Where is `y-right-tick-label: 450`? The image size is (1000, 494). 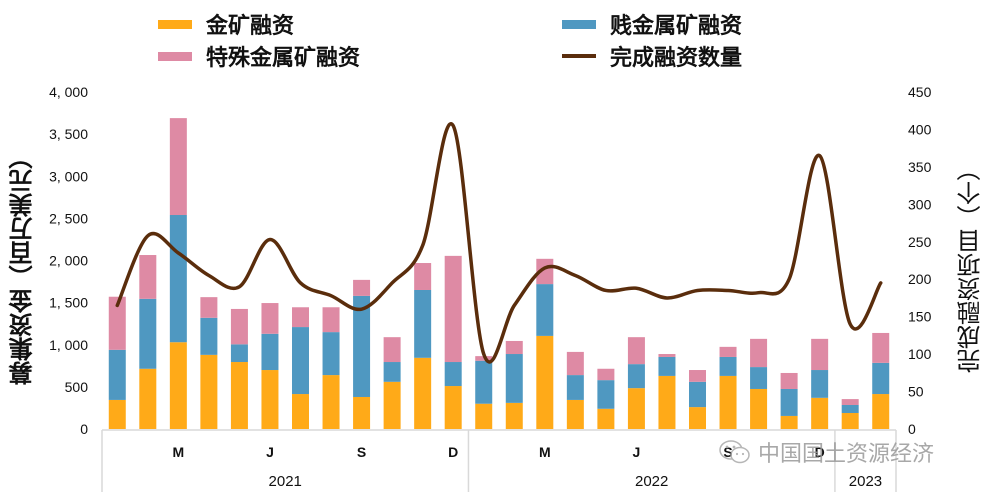
y-right-tick-label: 450 is located at coordinates (920, 92).